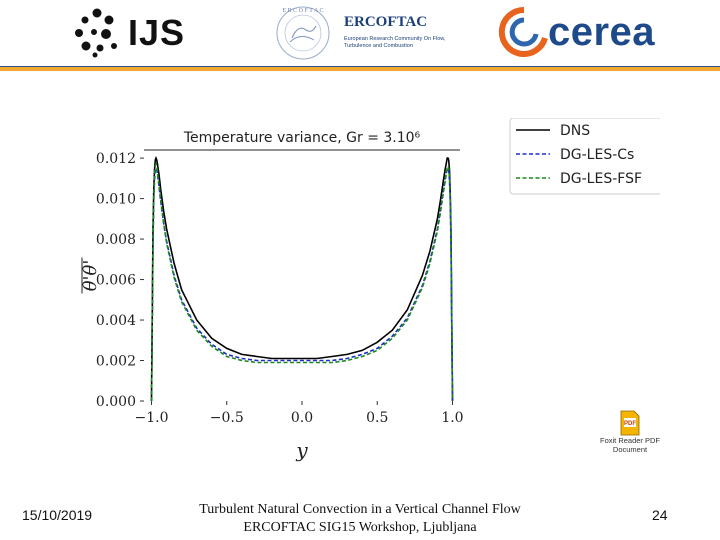 The height and width of the screenshot is (540, 720). Describe the element at coordinates (116, 281) in the screenshot. I see `y-tick-label: 0.006` at that location.